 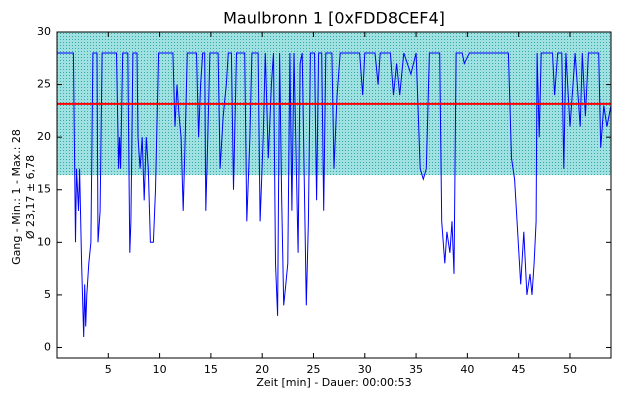 I want to click on x-axis-label: Zeit [min] - Dauer: 00:00:53, so click(x=333, y=382).